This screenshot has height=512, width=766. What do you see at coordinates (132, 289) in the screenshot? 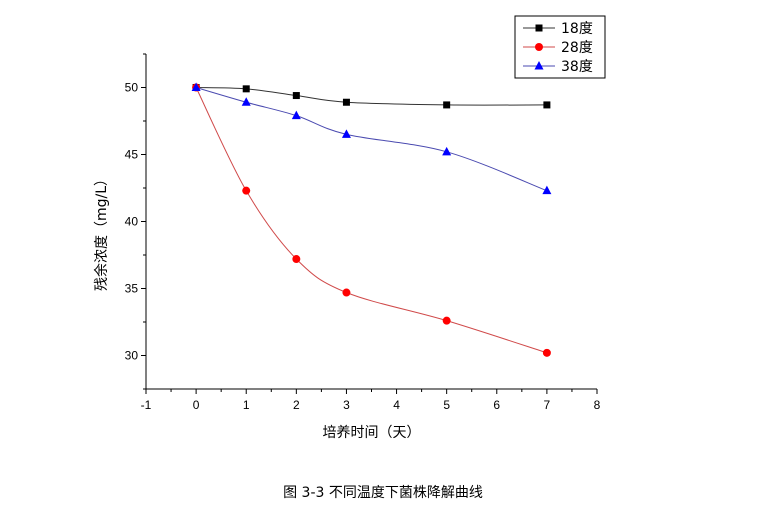
I see `y-tick-label: 35` at bounding box center [132, 289].